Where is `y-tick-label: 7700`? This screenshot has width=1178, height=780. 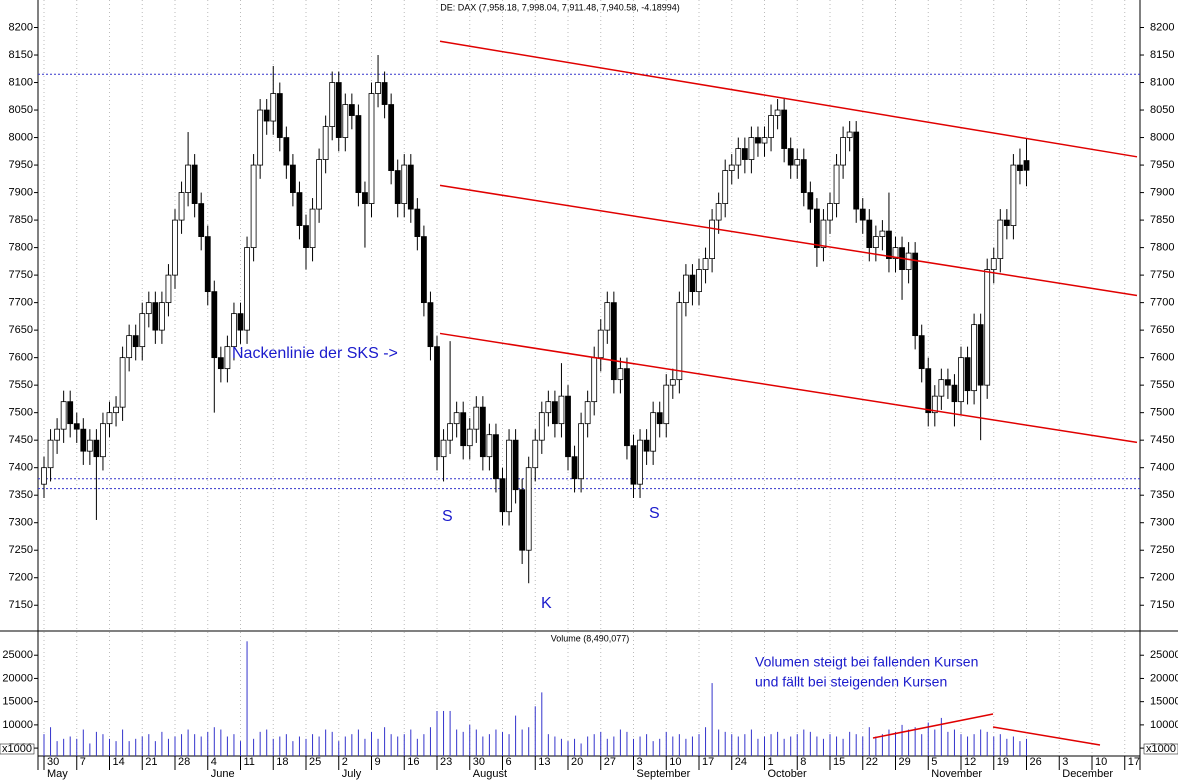
y-tick-label: 7700 is located at coordinates (21, 303).